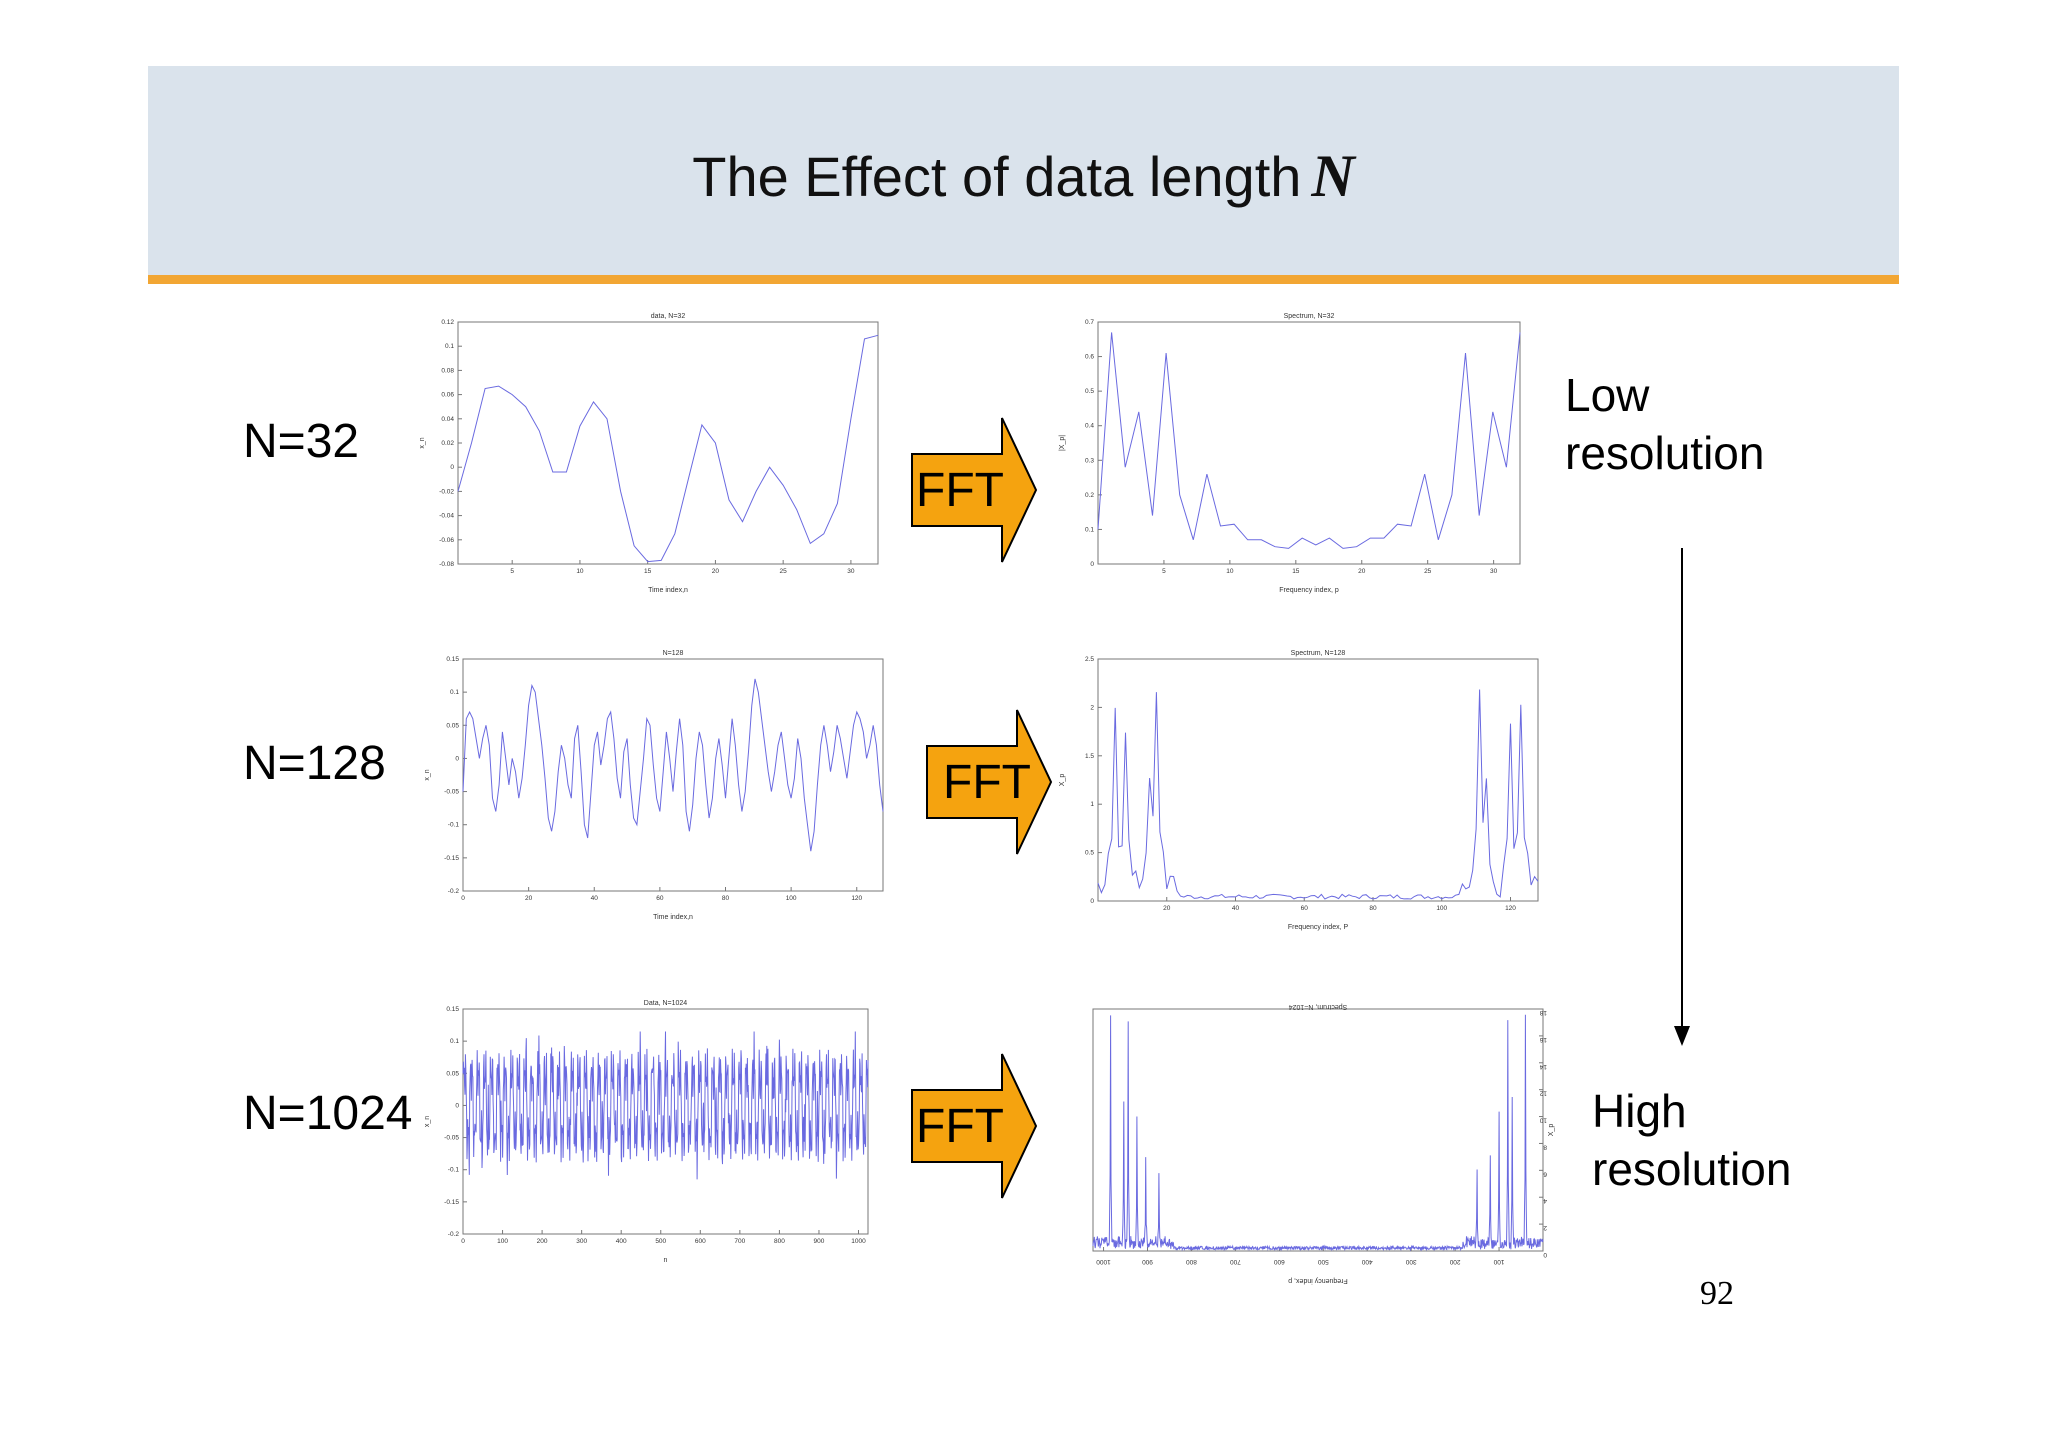 Image resolution: width=2048 pixels, height=1447 pixels. I want to click on y-tick-label: 8, so click(1545, 1146).